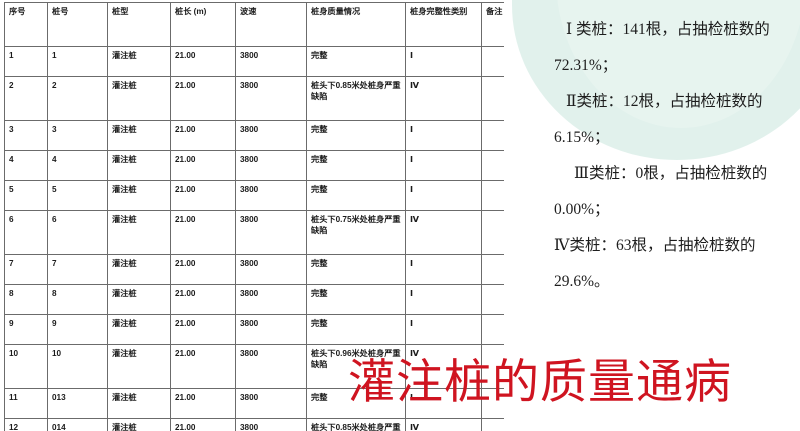  Describe the element at coordinates (586, 65) in the screenshot. I see `summary-line-class1-percent: 72.31%；` at that location.